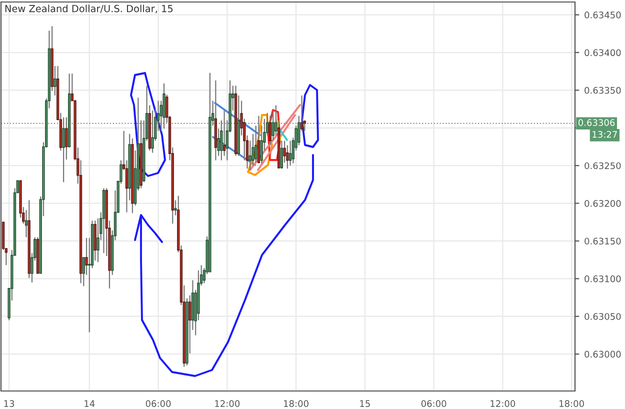 Image resolution: width=625 pixels, height=409 pixels. I want to click on y-tick-label: 0.63450, so click(602, 15).